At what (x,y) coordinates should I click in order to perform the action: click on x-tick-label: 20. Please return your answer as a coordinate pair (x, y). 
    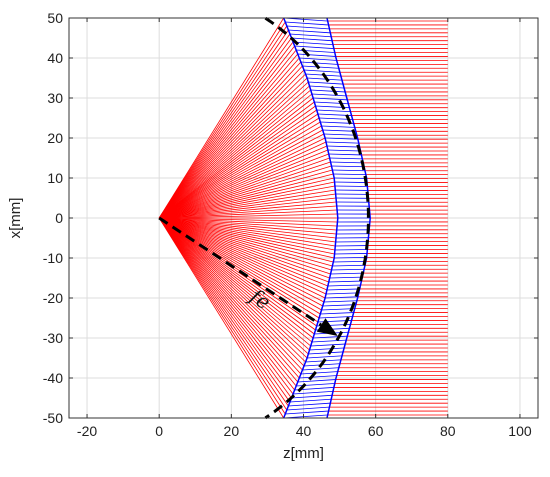
    Looking at the image, I should click on (232, 431).